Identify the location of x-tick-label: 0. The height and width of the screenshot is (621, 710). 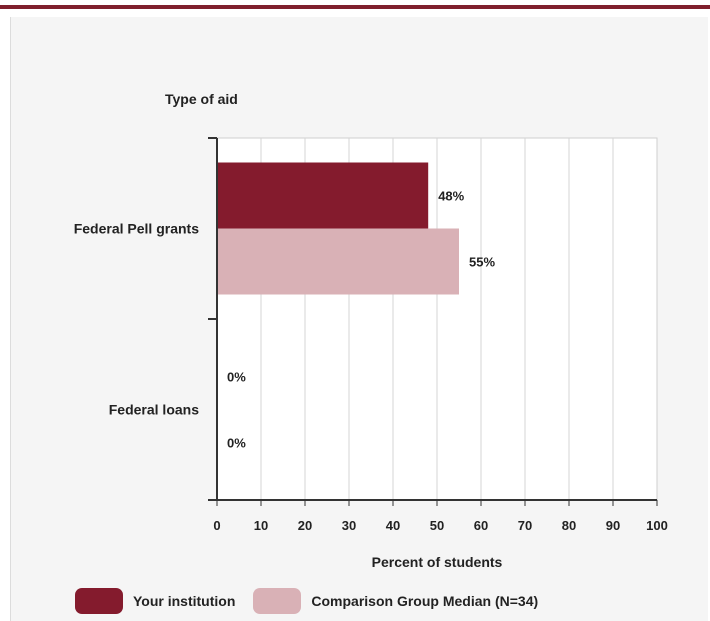
(216, 525).